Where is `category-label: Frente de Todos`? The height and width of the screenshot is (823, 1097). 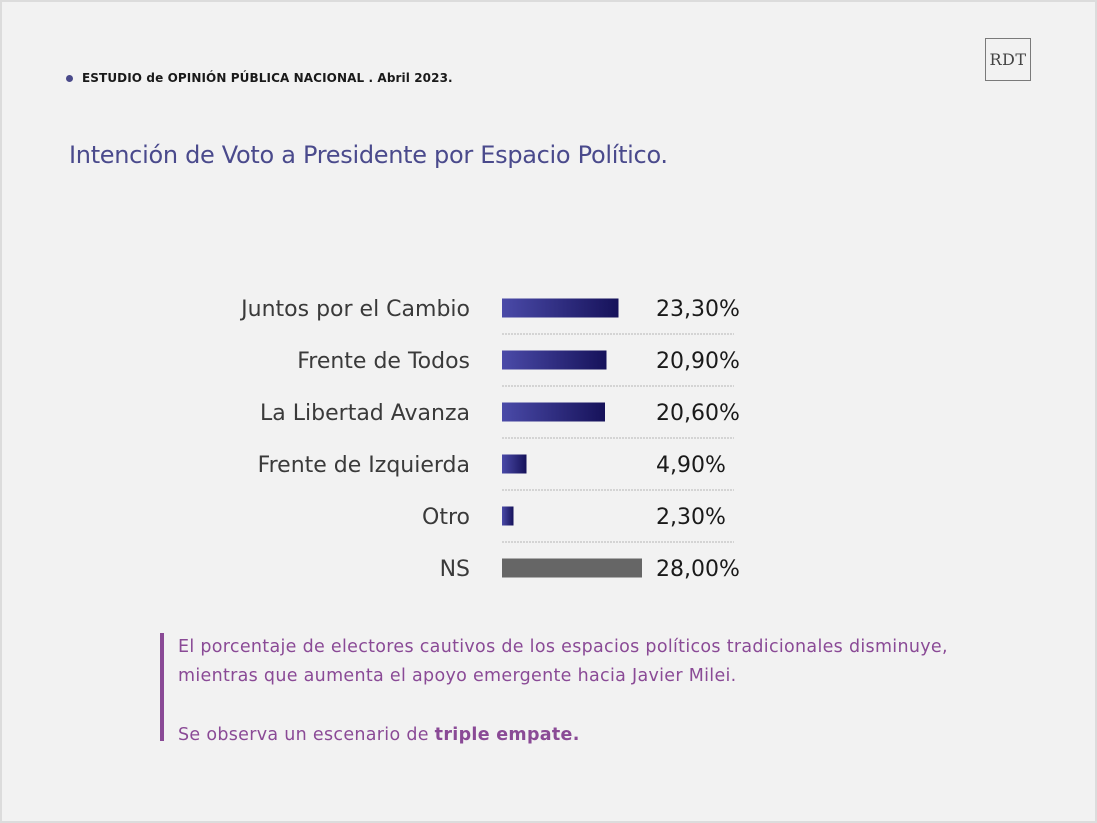
category-label: Frente de Todos is located at coordinates (383, 361).